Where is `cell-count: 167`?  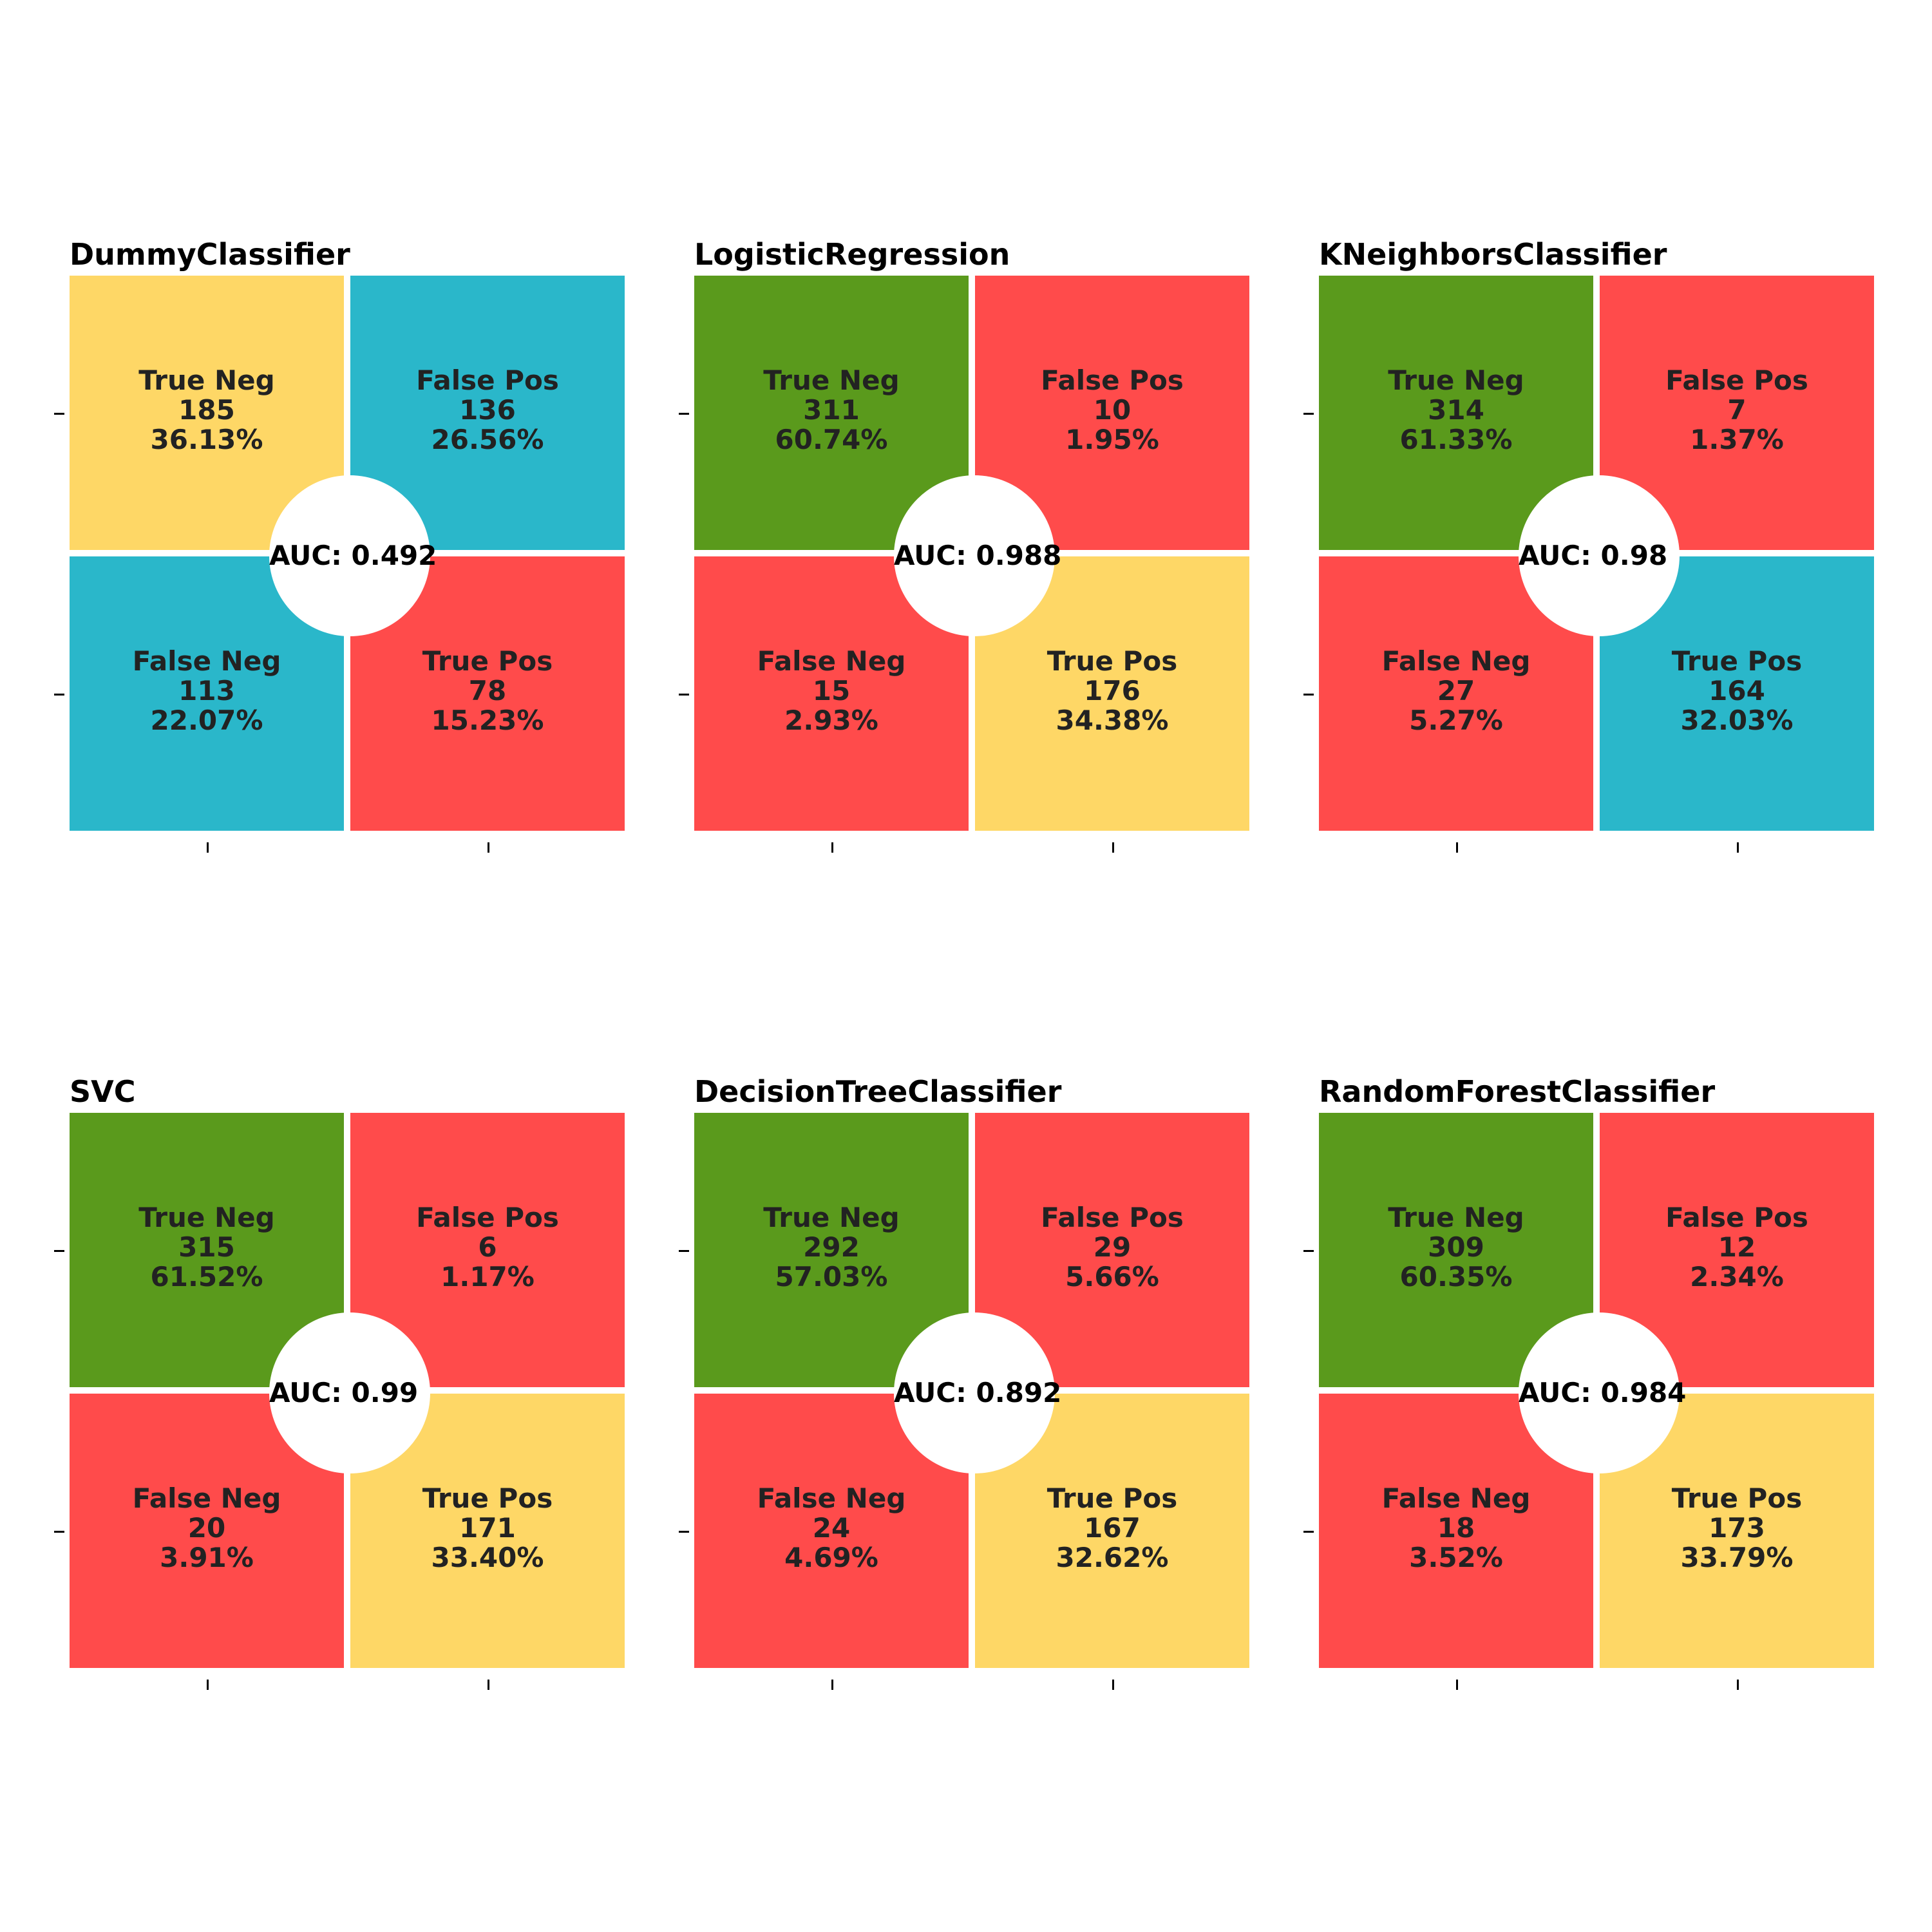
cell-count: 167 is located at coordinates (1112, 1528).